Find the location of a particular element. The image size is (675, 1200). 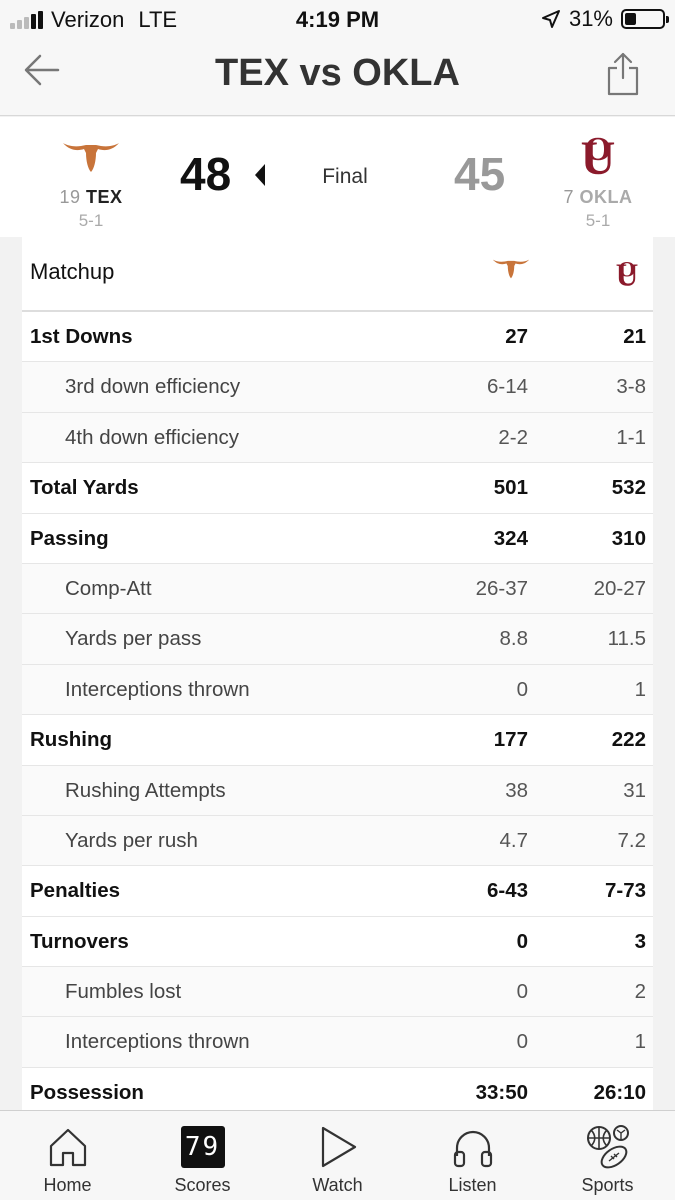

status-time: 4:19 PM is located at coordinates (337, 19).